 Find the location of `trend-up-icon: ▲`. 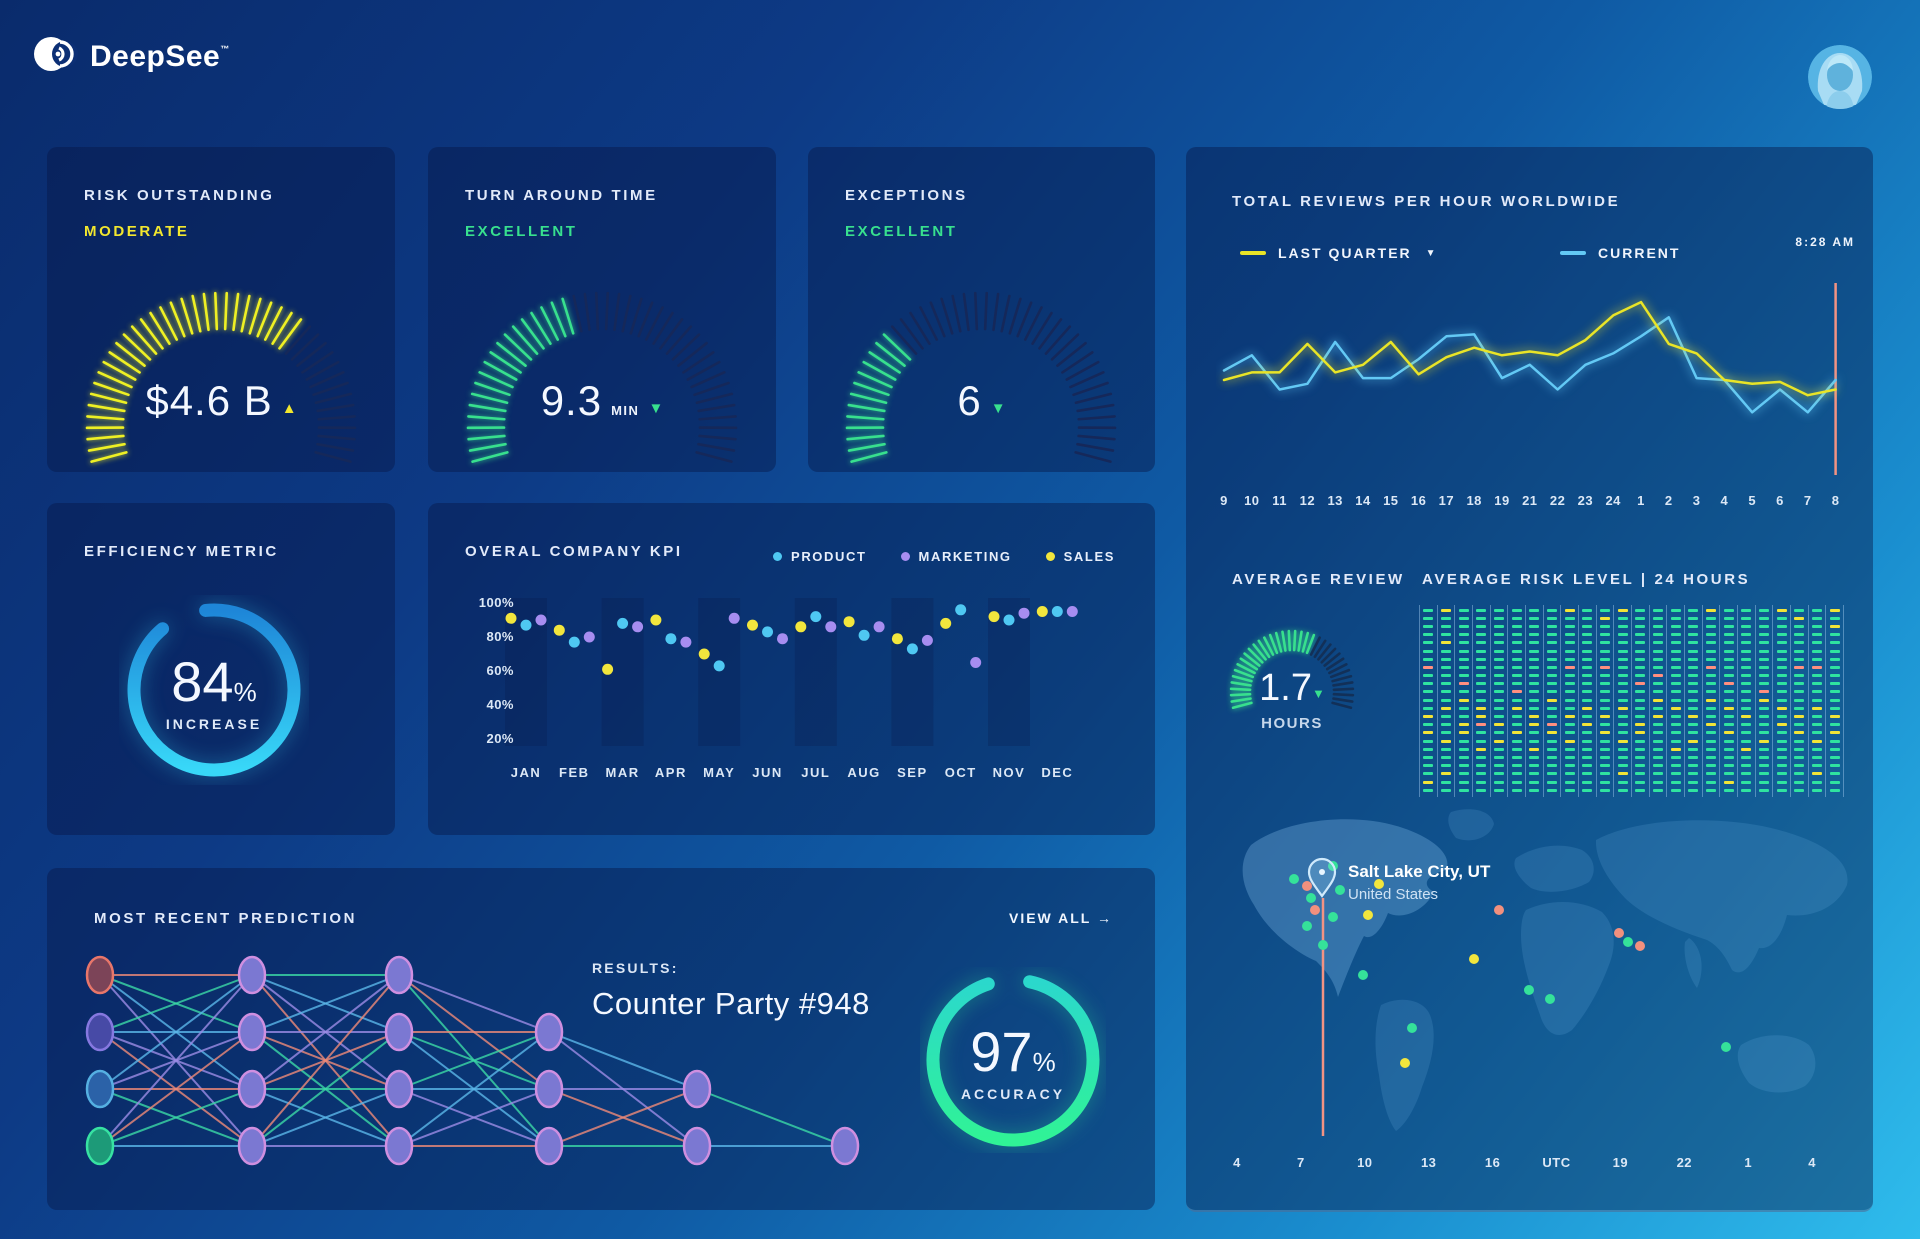

trend-up-icon: ▲ is located at coordinates (289, 408).